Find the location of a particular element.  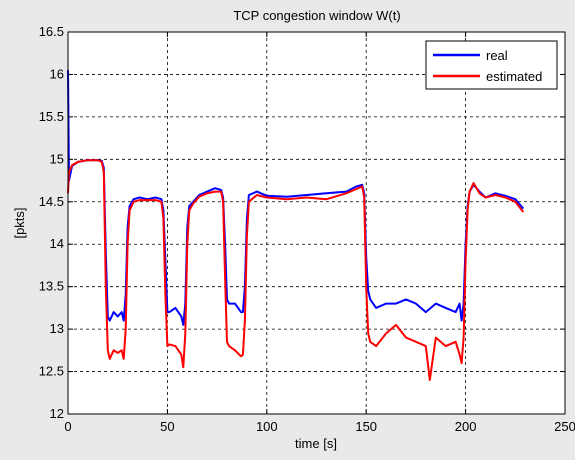

y-tick-label: 14 is located at coordinates (57, 243).